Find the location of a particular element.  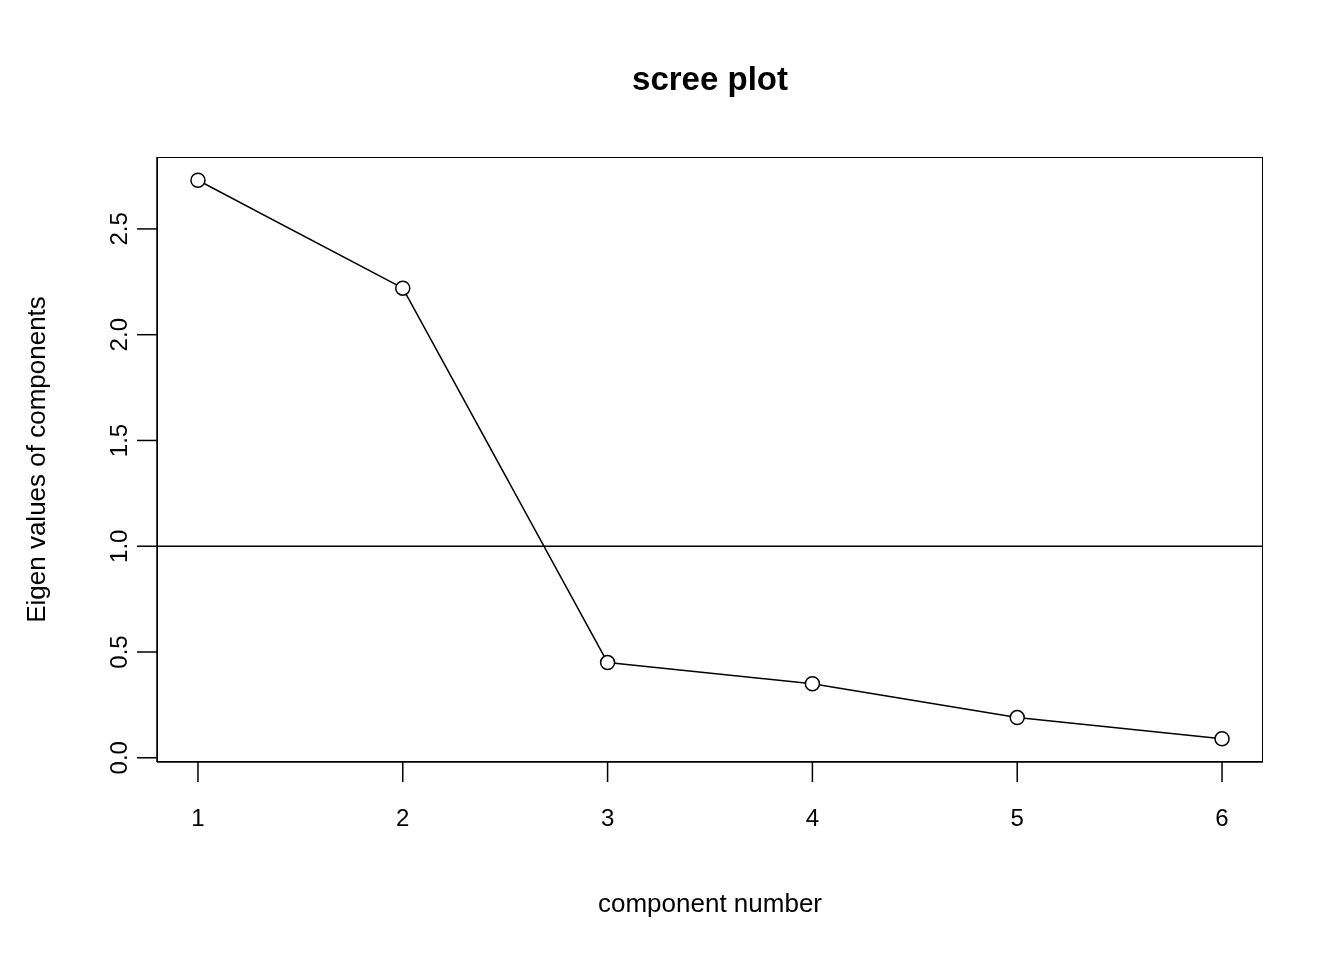

y-tick-label: 0.0 is located at coordinates (118, 758).